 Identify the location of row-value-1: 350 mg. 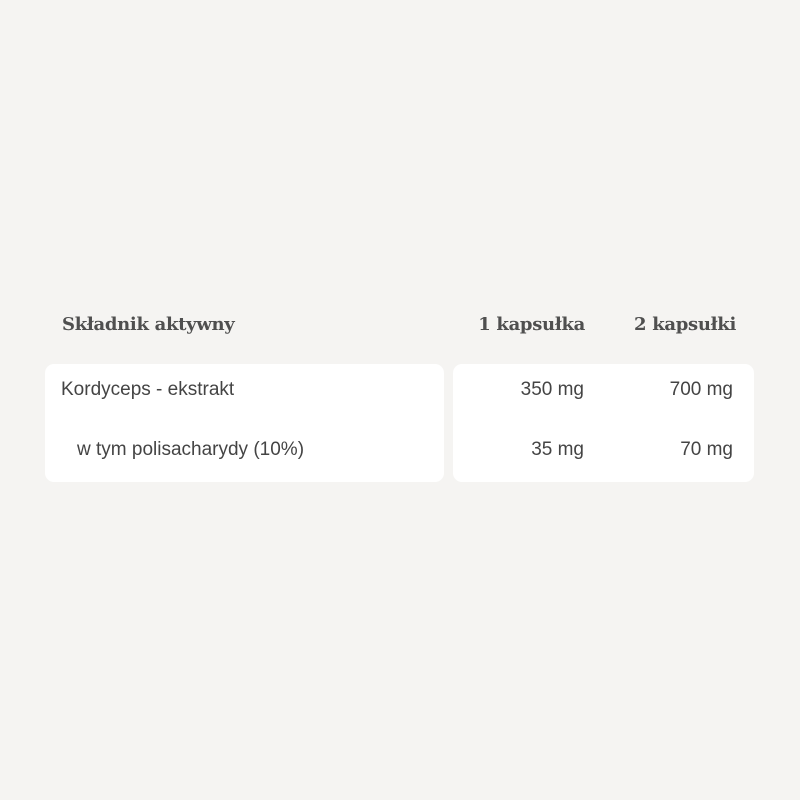
(552, 389).